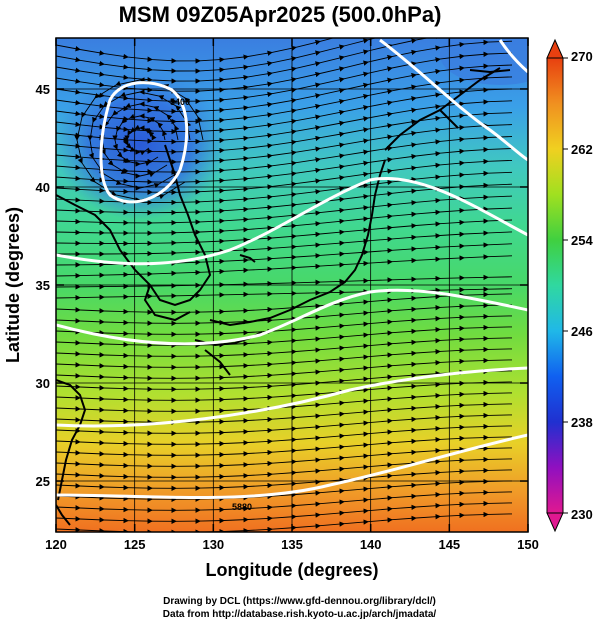  What do you see at coordinates (213, 544) in the screenshot?
I see `x-tick-label: 130` at bounding box center [213, 544].